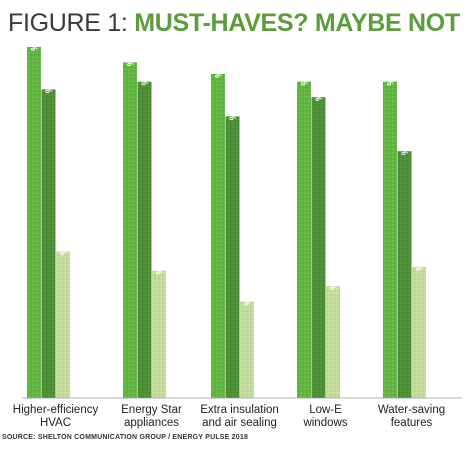 The image size is (471, 449). What do you see at coordinates (56, 410) in the screenshot?
I see `category-label-1-line1: Higher-efficiency` at bounding box center [56, 410].